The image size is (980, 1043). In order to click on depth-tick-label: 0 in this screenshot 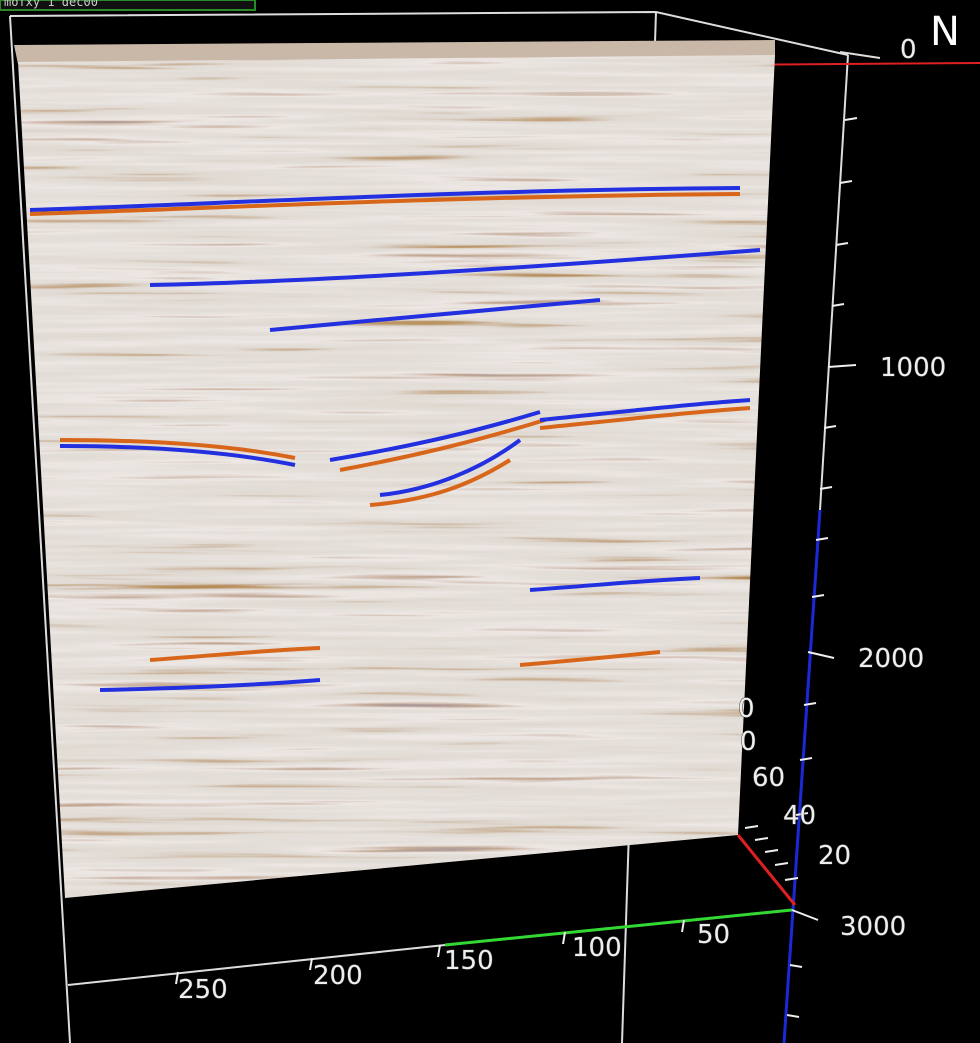, I will do `click(908, 50)`.